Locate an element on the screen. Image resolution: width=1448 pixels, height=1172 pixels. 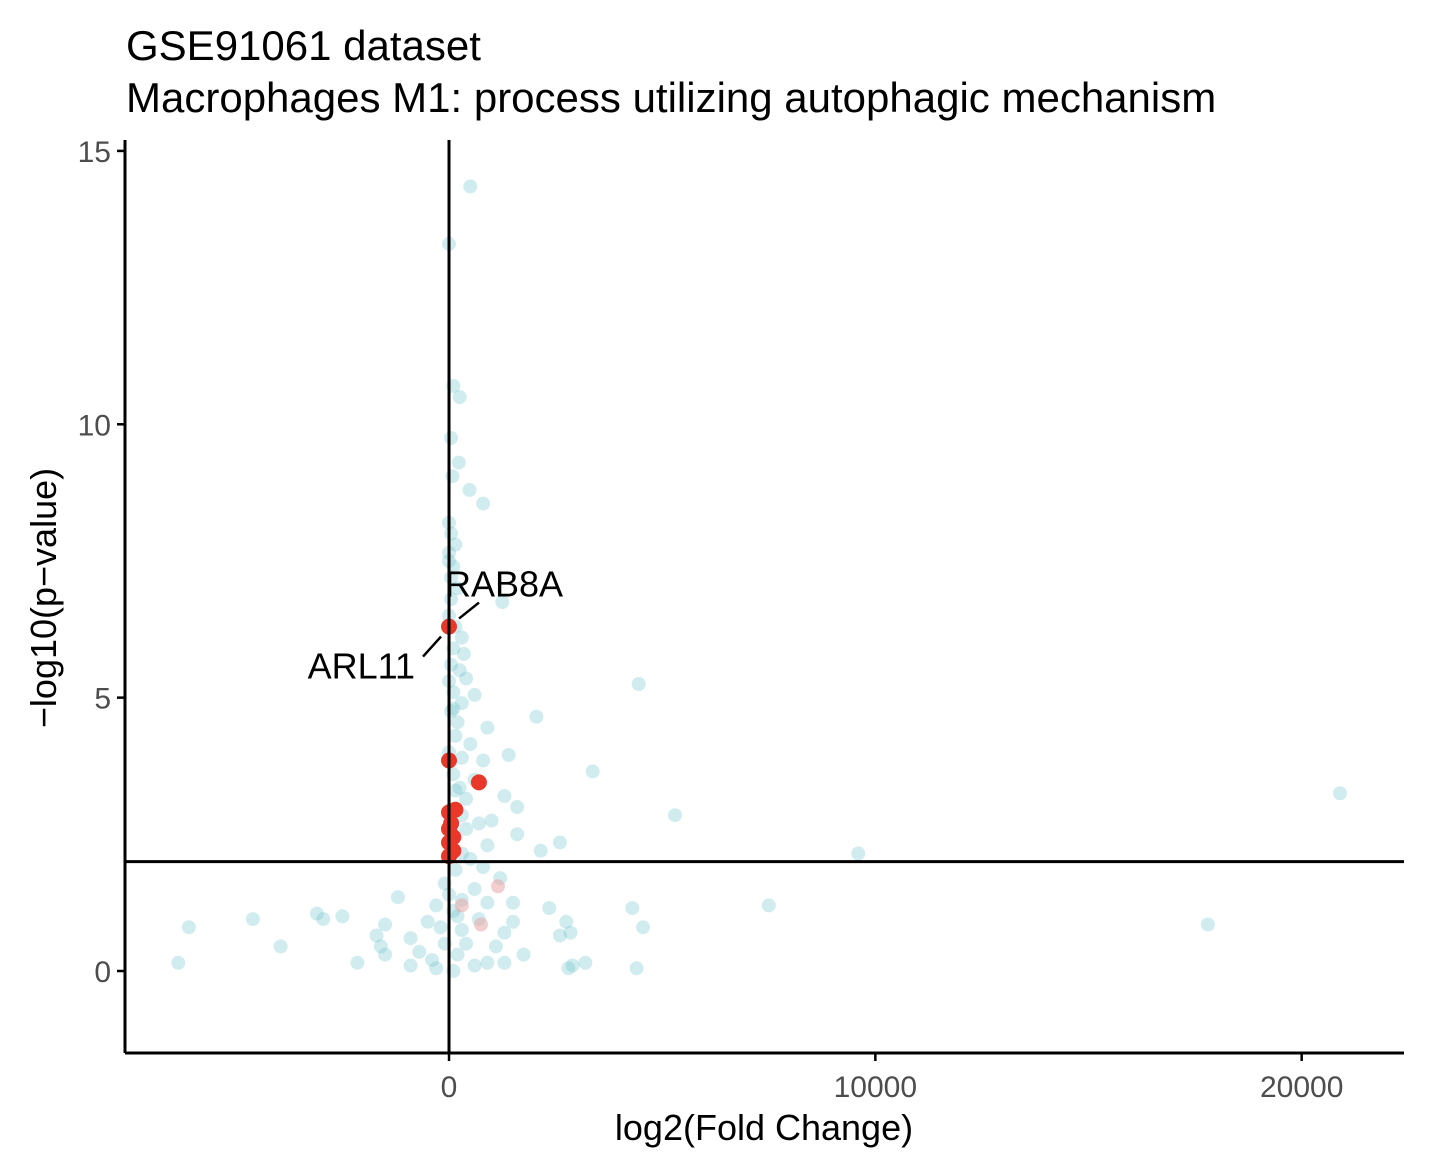
x-axis-title: log2(Fold Change) is located at coordinates (764, 1127).